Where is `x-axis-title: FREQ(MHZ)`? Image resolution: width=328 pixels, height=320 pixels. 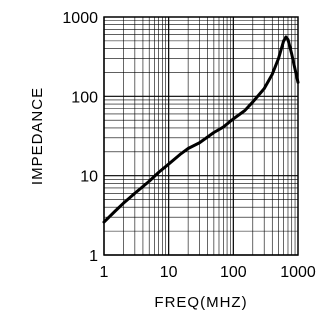 x-axis-title: FREQ(MHZ) is located at coordinates (200, 302).